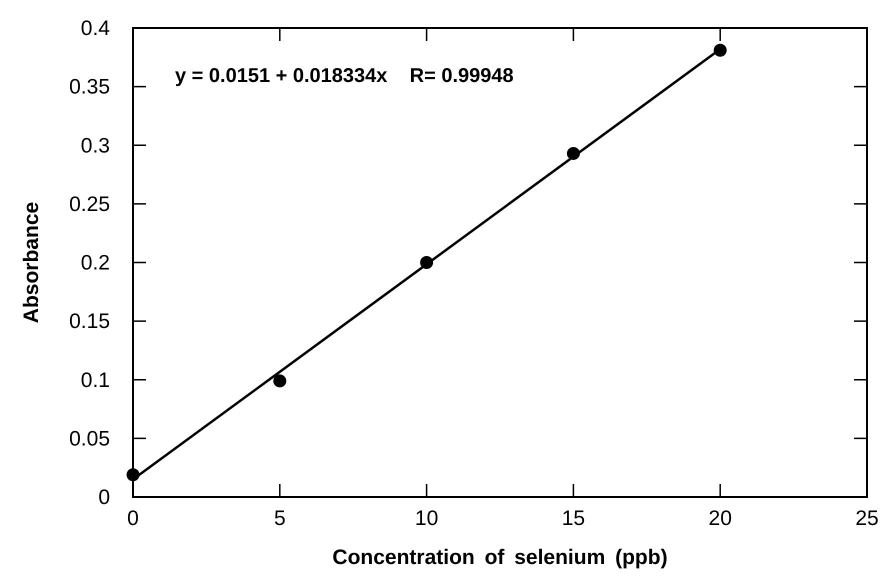 This screenshot has width=886, height=576. Describe the element at coordinates (574, 518) in the screenshot. I see `x-tick-label: 15` at that location.